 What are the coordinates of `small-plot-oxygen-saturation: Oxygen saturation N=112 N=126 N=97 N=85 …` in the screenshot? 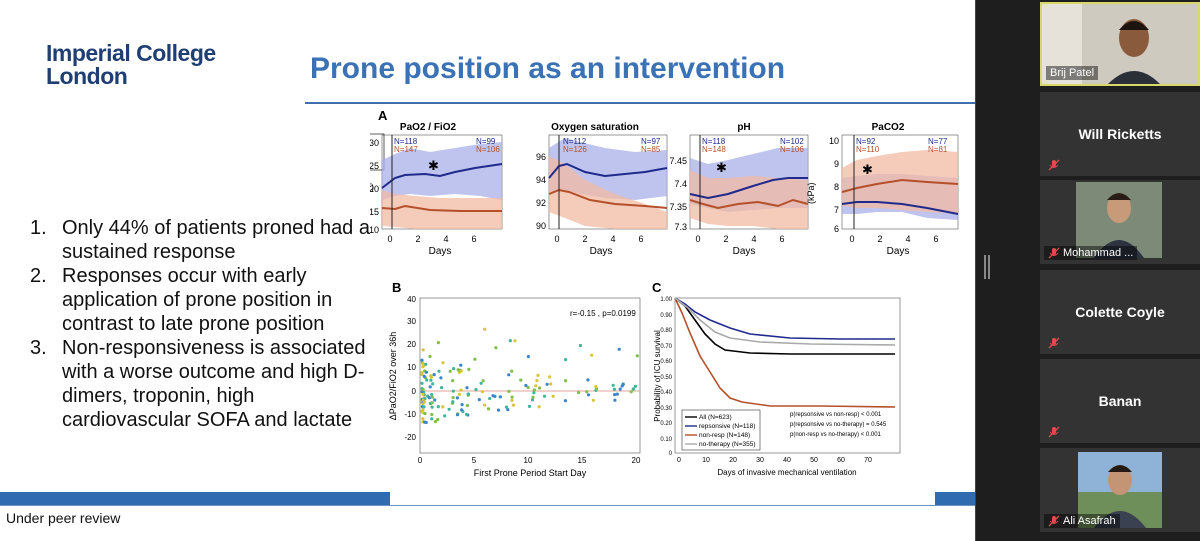 It's located at (602, 189).